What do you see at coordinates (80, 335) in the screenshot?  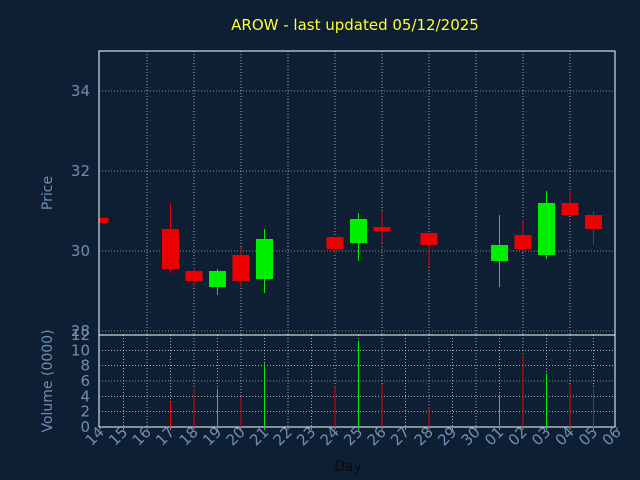 I see `volume-tick-label: 12` at bounding box center [80, 335].